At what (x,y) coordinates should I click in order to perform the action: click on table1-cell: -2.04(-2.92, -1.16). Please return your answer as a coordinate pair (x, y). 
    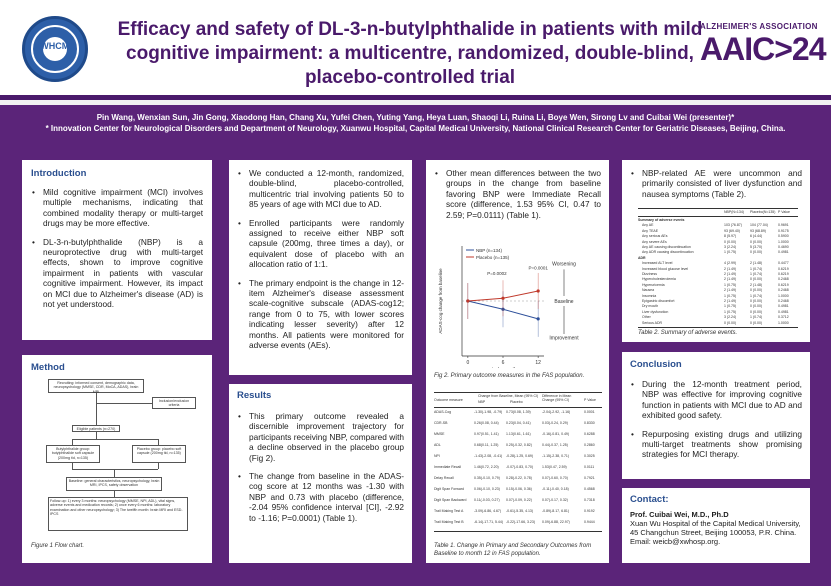
    Looking at the image, I should click on (556, 412).